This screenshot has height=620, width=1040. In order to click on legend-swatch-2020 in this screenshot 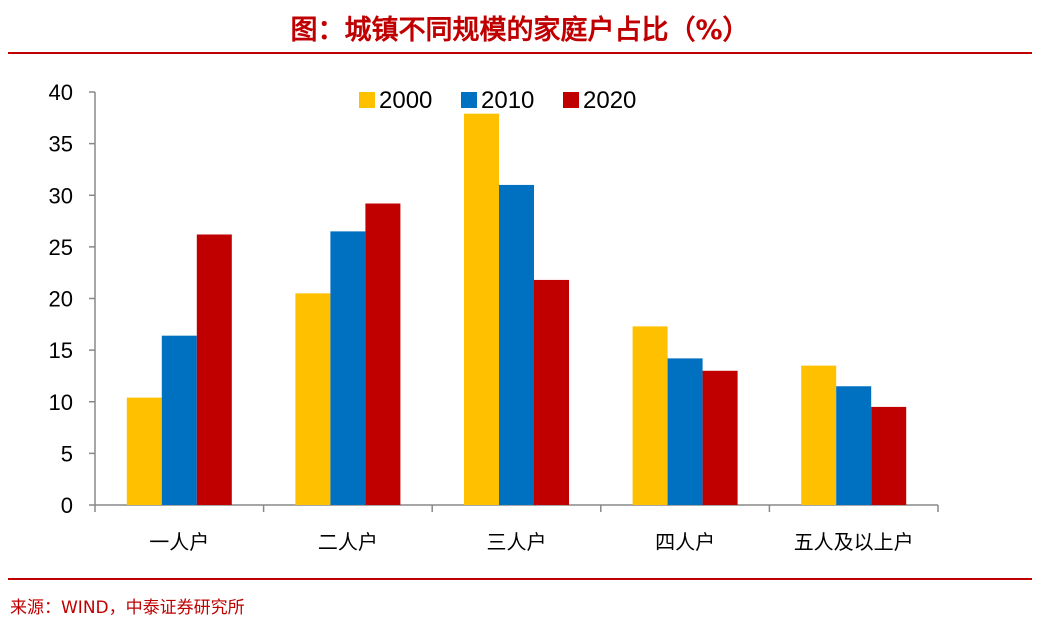, I will do `click(571, 100)`.